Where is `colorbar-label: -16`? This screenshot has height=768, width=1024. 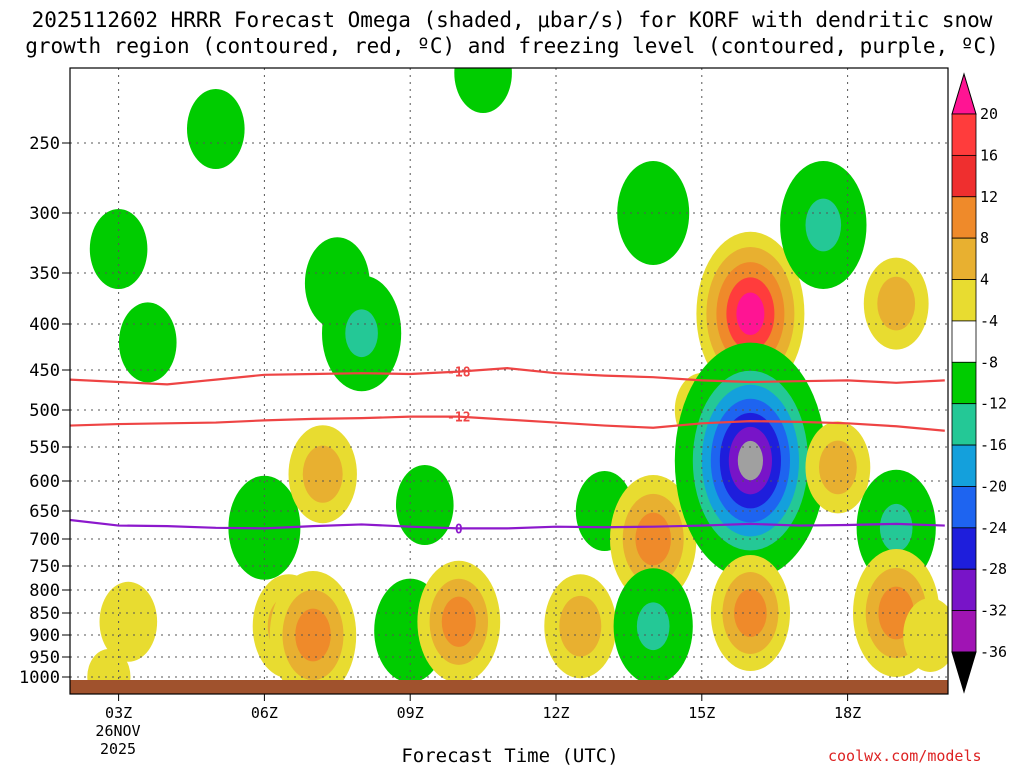
colorbar-label: -16 is located at coordinates (993, 445).